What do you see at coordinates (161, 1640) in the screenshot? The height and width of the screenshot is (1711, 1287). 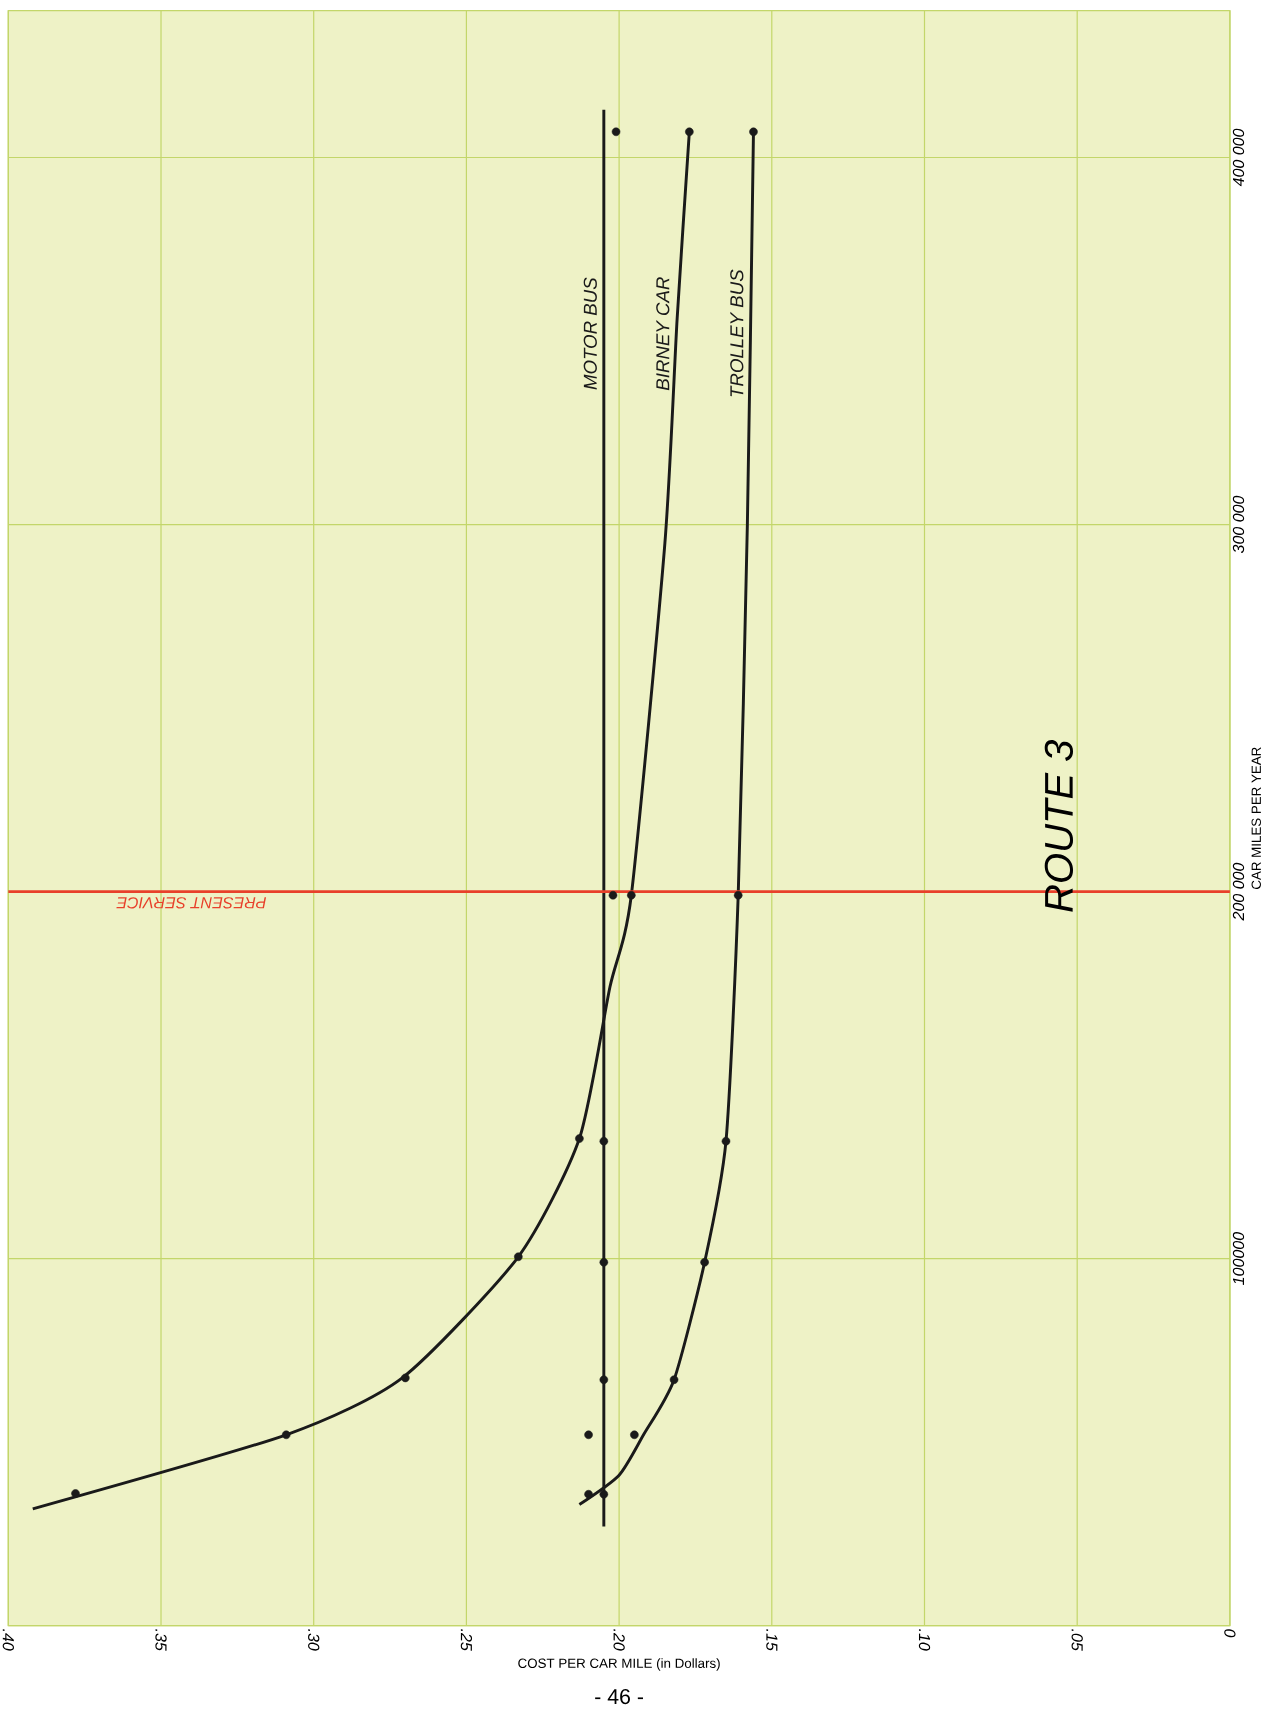 I see `x-tick-label: .35` at bounding box center [161, 1640].